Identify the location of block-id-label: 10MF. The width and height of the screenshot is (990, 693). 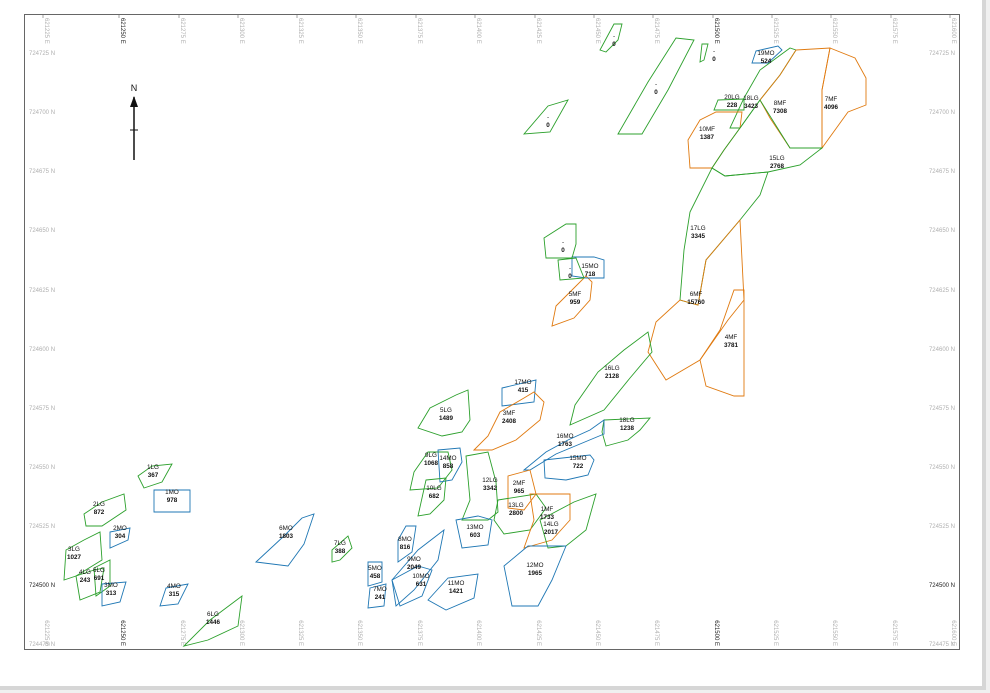
(707, 129).